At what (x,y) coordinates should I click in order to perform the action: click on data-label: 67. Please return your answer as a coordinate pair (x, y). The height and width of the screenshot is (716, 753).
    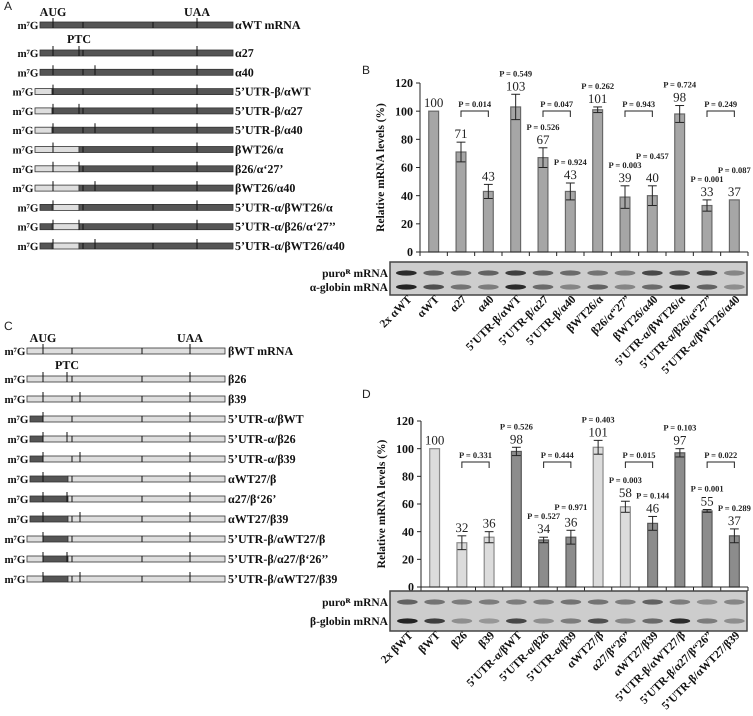
    Looking at the image, I should click on (543, 139).